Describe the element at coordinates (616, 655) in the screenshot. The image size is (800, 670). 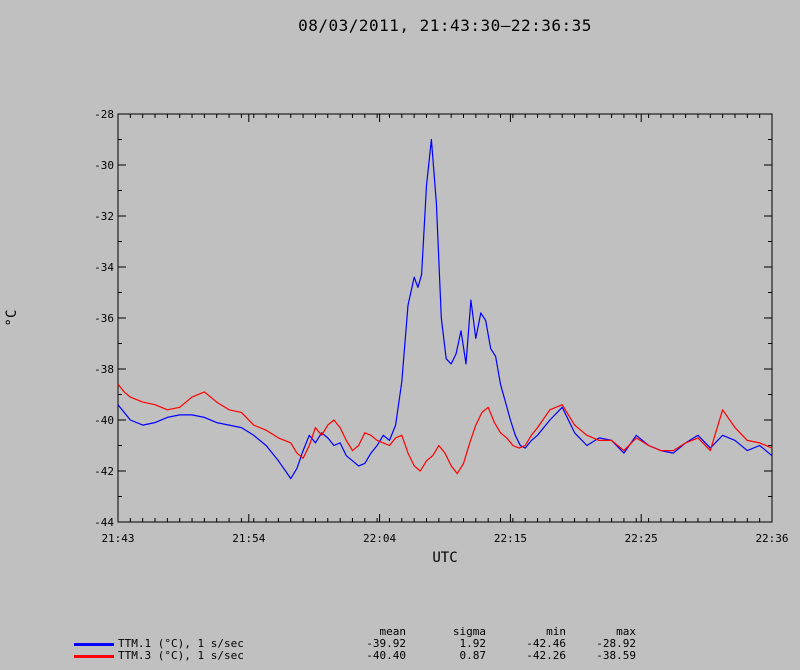
I see `stat-max: -38.59` at that location.